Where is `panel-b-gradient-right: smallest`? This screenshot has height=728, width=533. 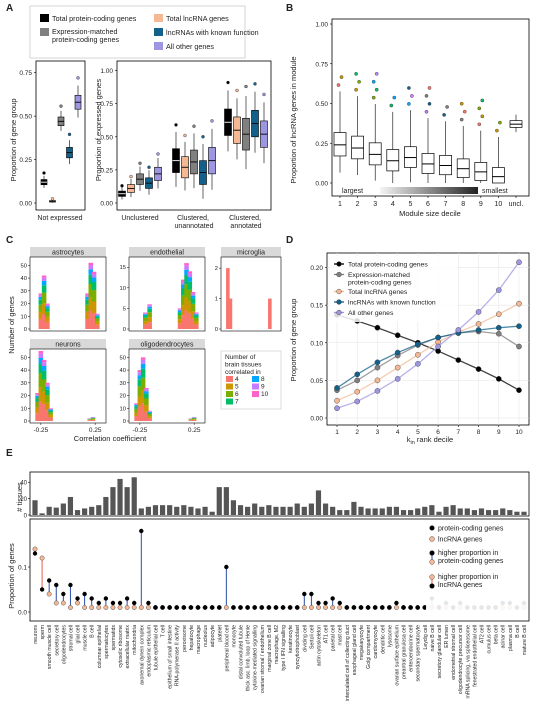
panel-b-gradient-right: smallest is located at coordinates (495, 191).